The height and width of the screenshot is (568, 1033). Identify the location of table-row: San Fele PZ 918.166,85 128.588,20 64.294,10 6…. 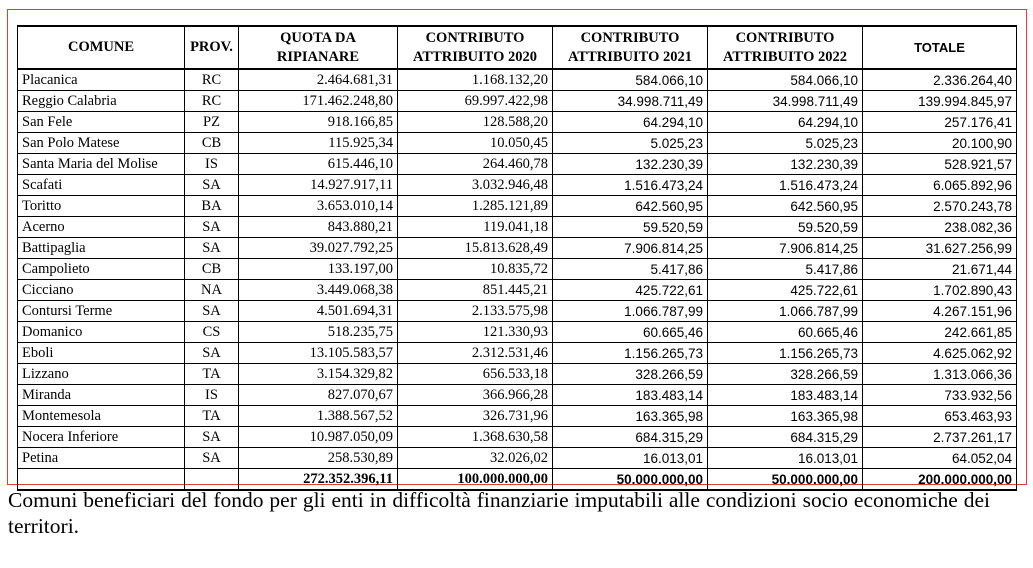
(517, 122).